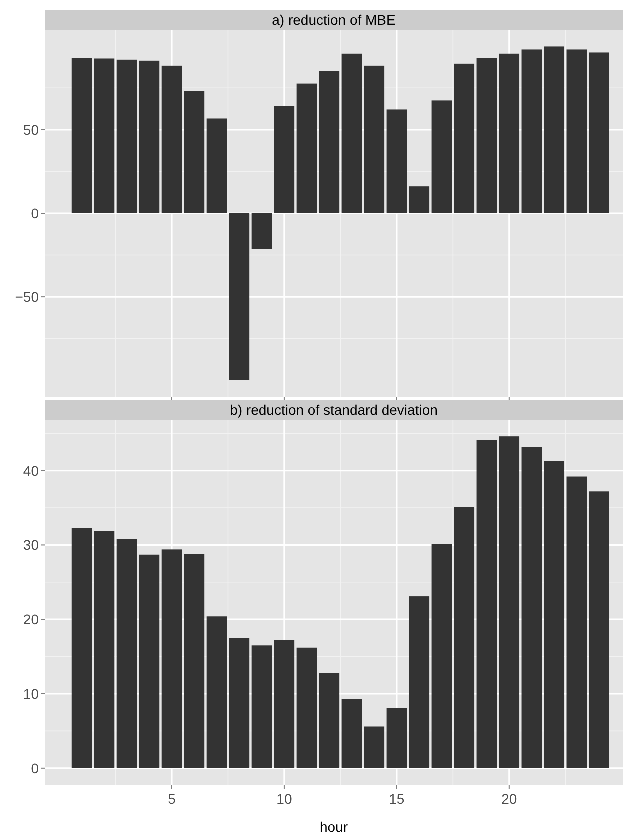 The height and width of the screenshot is (837, 628). Describe the element at coordinates (334, 410) in the screenshot. I see `chart-title: b) reduction of standard deviation` at that location.